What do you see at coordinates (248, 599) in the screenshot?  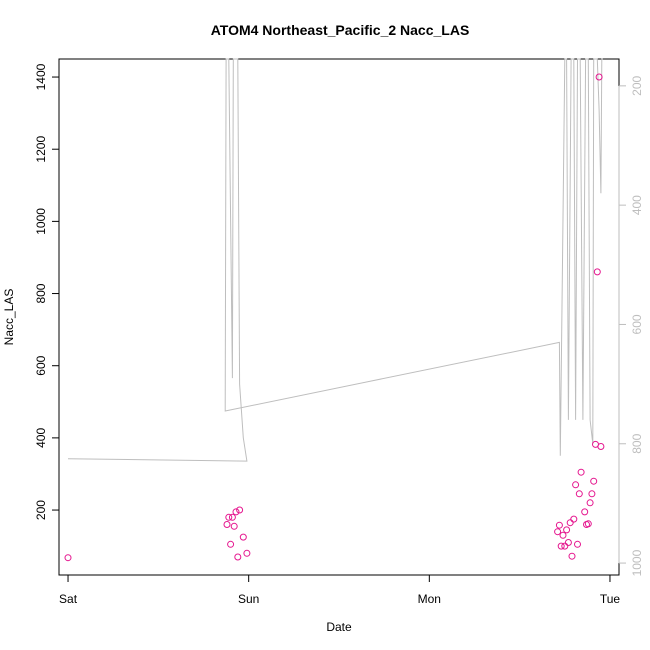 I see `x-tick-label: Sun` at bounding box center [248, 599].